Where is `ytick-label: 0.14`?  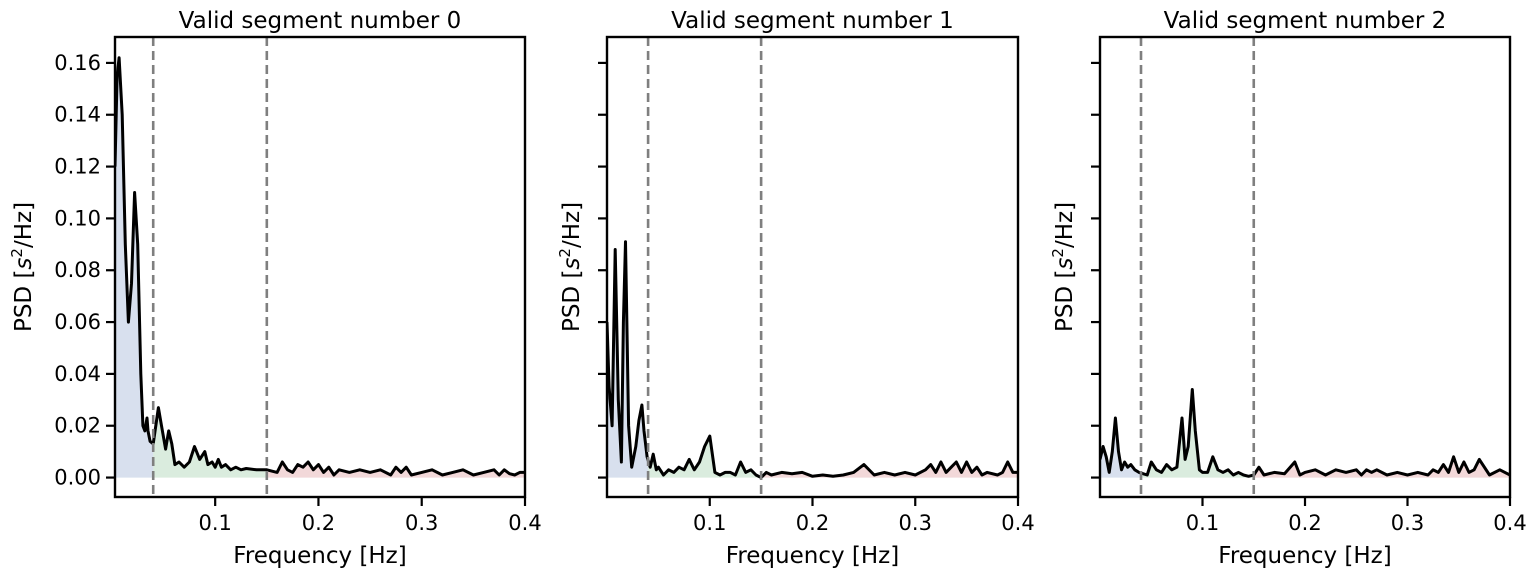
ytick-label: 0.14 is located at coordinates (77, 115).